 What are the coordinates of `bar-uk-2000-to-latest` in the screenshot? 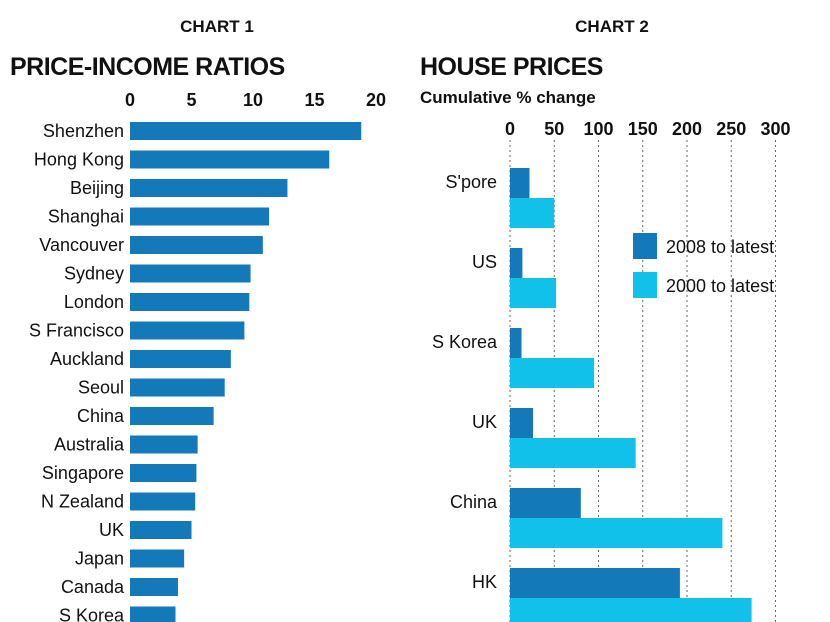 It's located at (573, 453).